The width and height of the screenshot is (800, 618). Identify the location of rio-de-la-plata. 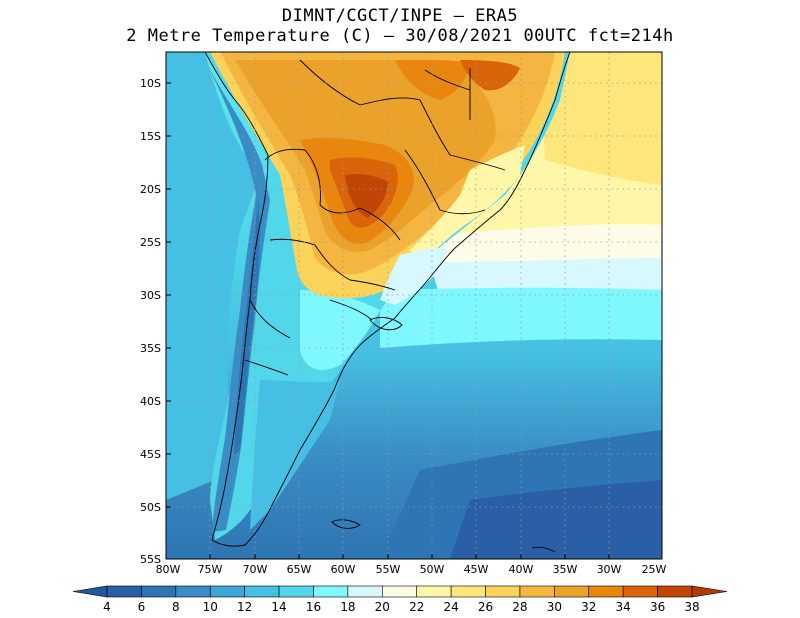
(386, 324).